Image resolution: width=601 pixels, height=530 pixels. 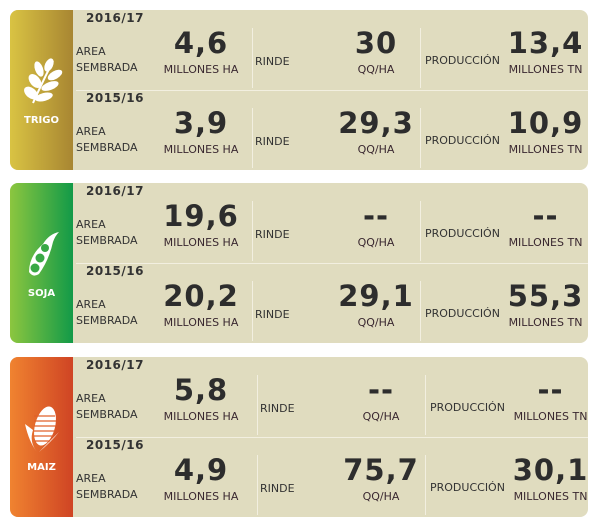 What do you see at coordinates (201, 398) in the screenshot?
I see `area-value: 5,8 MILLONES HA` at bounding box center [201, 398].